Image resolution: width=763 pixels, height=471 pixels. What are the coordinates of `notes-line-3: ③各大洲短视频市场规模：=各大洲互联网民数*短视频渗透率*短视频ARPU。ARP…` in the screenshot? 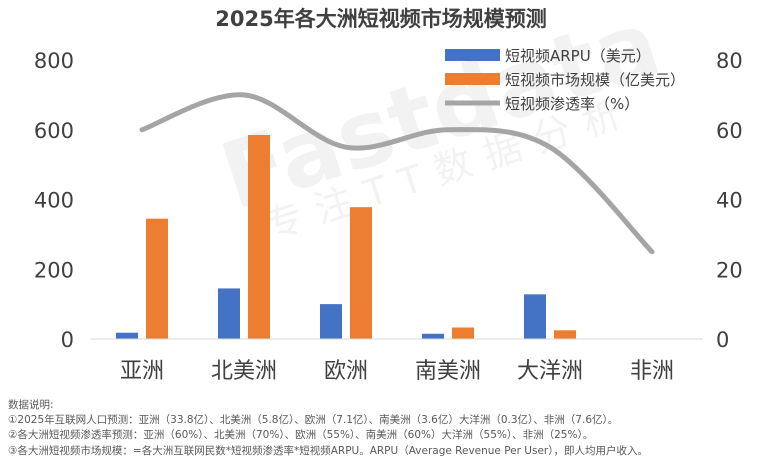 It's located at (328, 450).